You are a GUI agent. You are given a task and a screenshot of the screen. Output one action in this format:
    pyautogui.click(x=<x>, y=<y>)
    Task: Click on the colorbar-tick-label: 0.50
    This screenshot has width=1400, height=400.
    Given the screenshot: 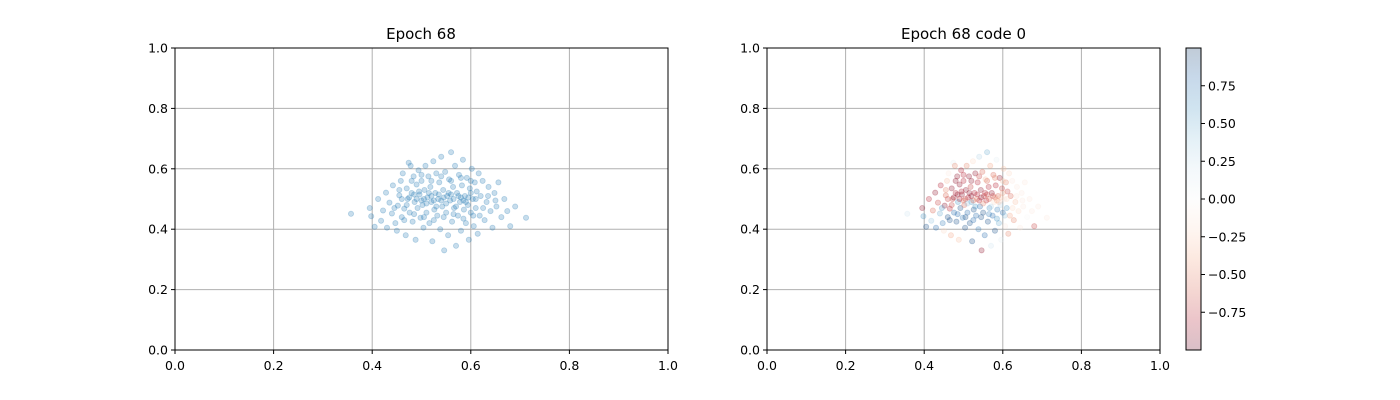 What is the action you would take?
    pyautogui.click(x=1222, y=123)
    